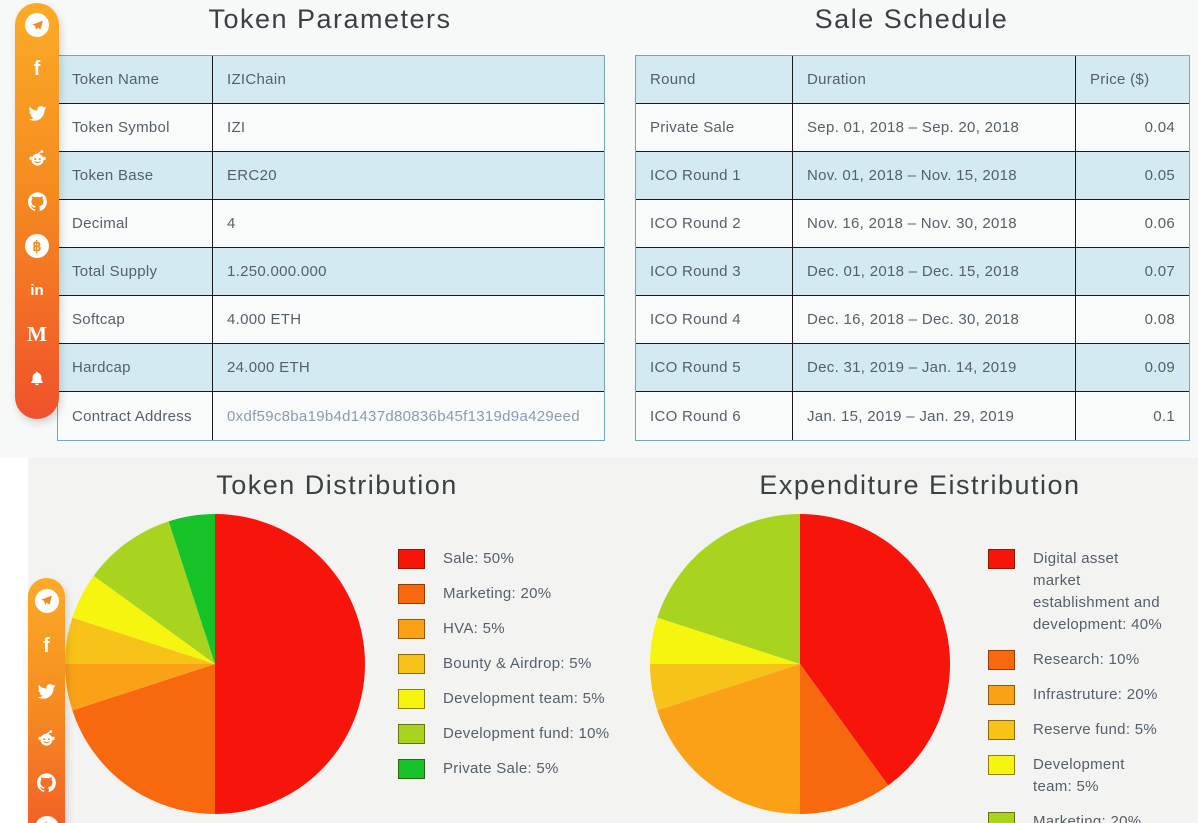 The image size is (1198, 823). I want to click on pie-slice-infrastruture, so click(728, 739).